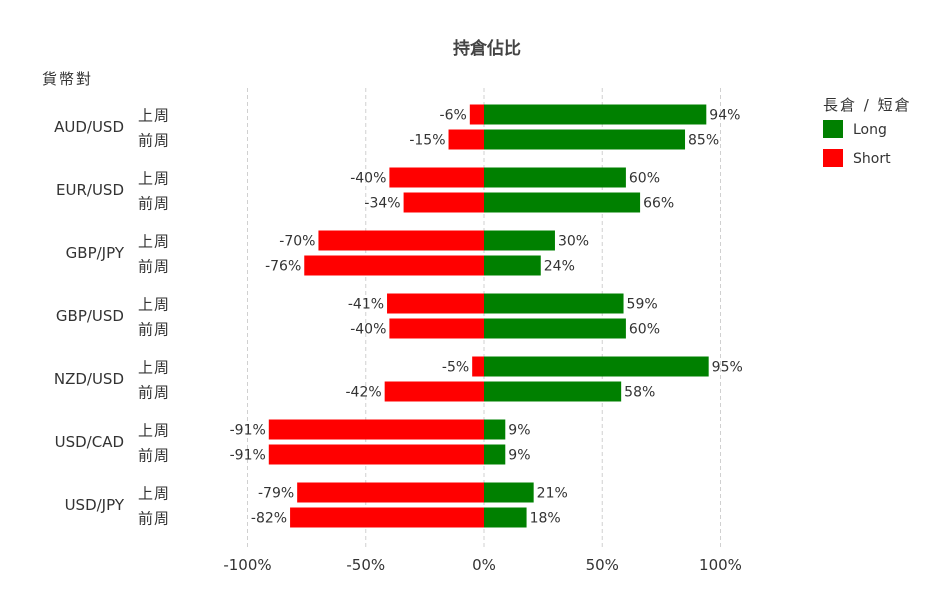 The height and width of the screenshot is (600, 951). Describe the element at coordinates (89, 127) in the screenshot. I see `currency-pair-label: AUD/USD` at that location.